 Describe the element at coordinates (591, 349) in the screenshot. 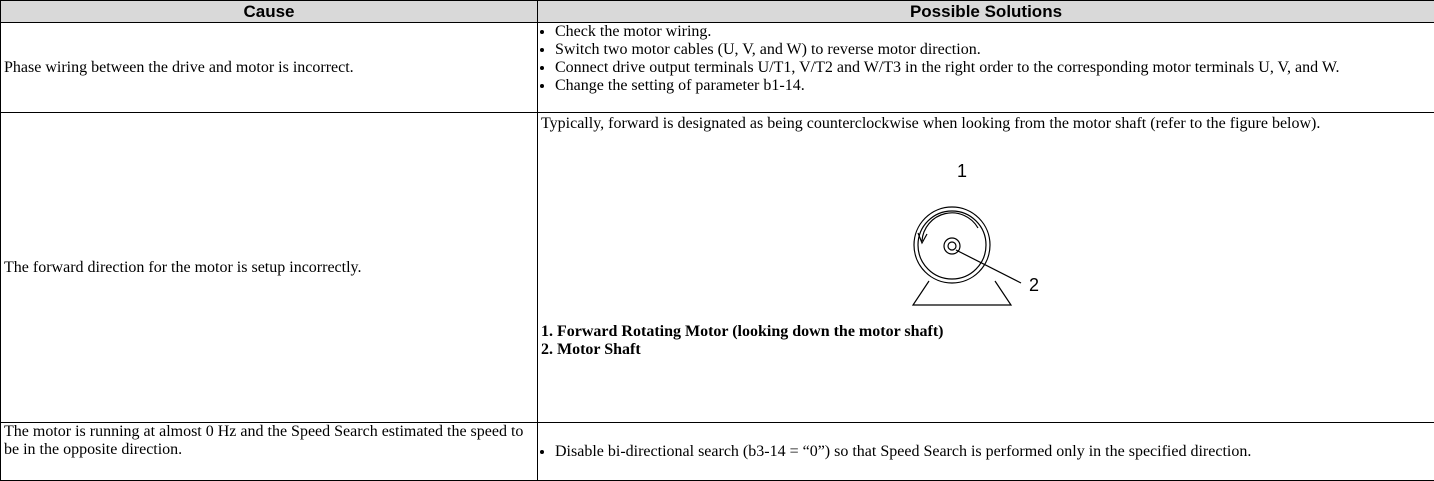

I see `legend-item: 2. Motor Shaft` at that location.